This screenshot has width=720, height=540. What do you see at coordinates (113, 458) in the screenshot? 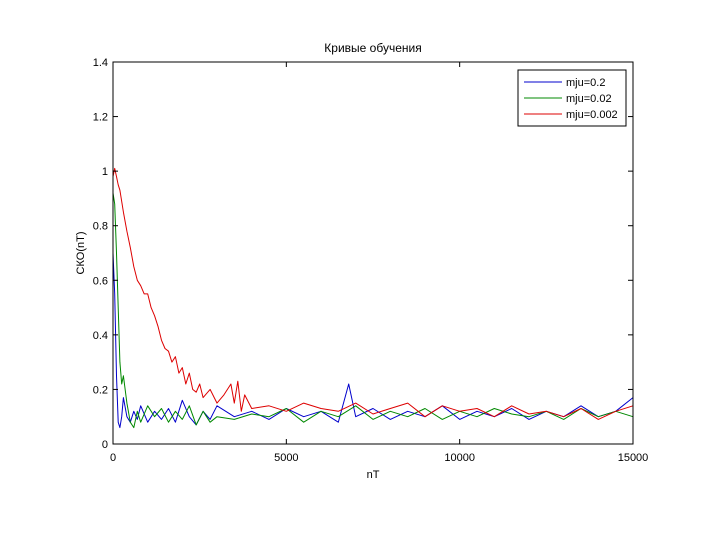
I see `x-tick-label: 0` at bounding box center [113, 458].